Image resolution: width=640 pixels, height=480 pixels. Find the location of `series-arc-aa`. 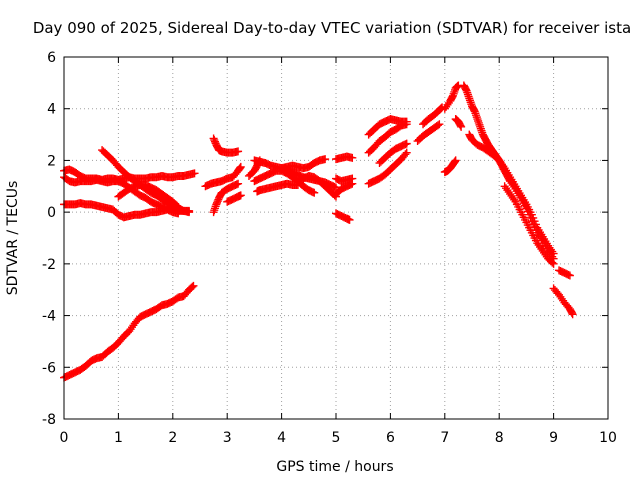

series-arc-aa is located at coordinates (450, 166).